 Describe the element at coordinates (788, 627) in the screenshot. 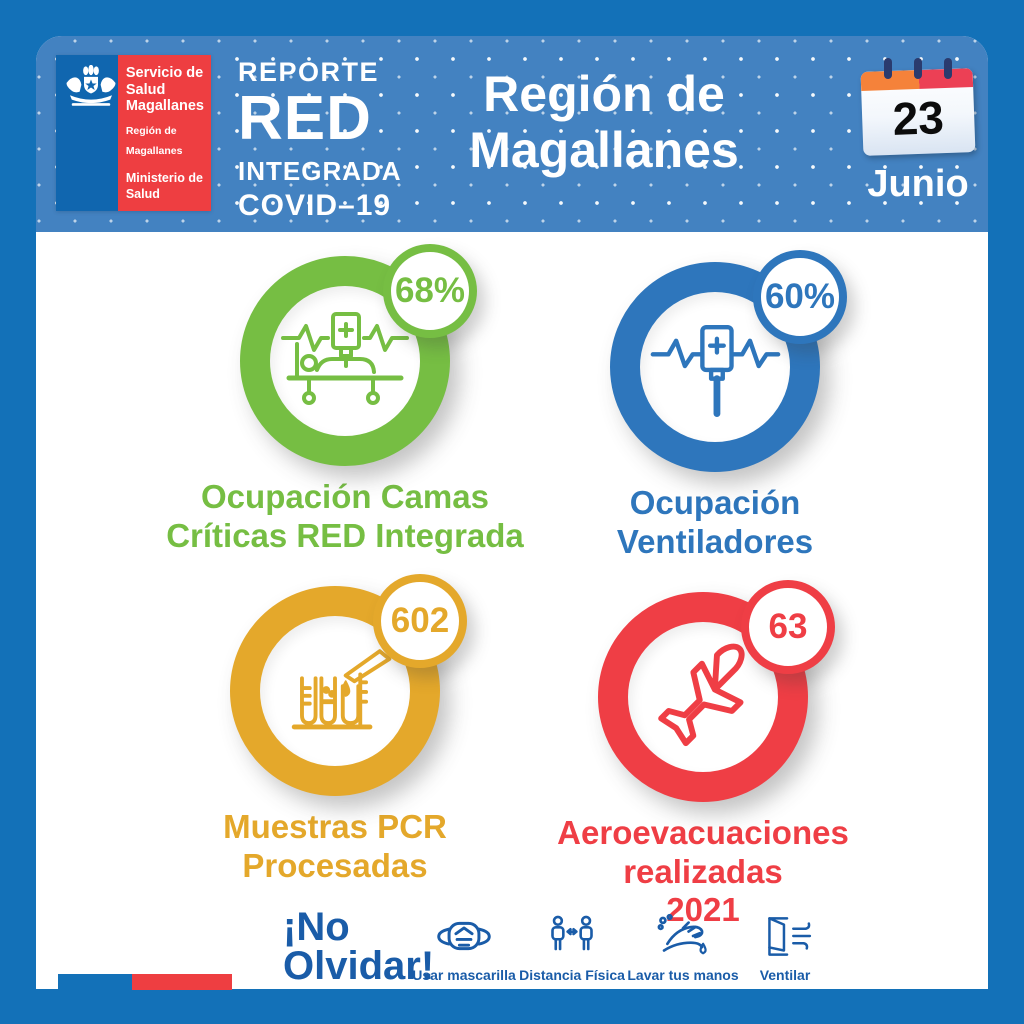

I see `stat-value-badge: 63` at that location.